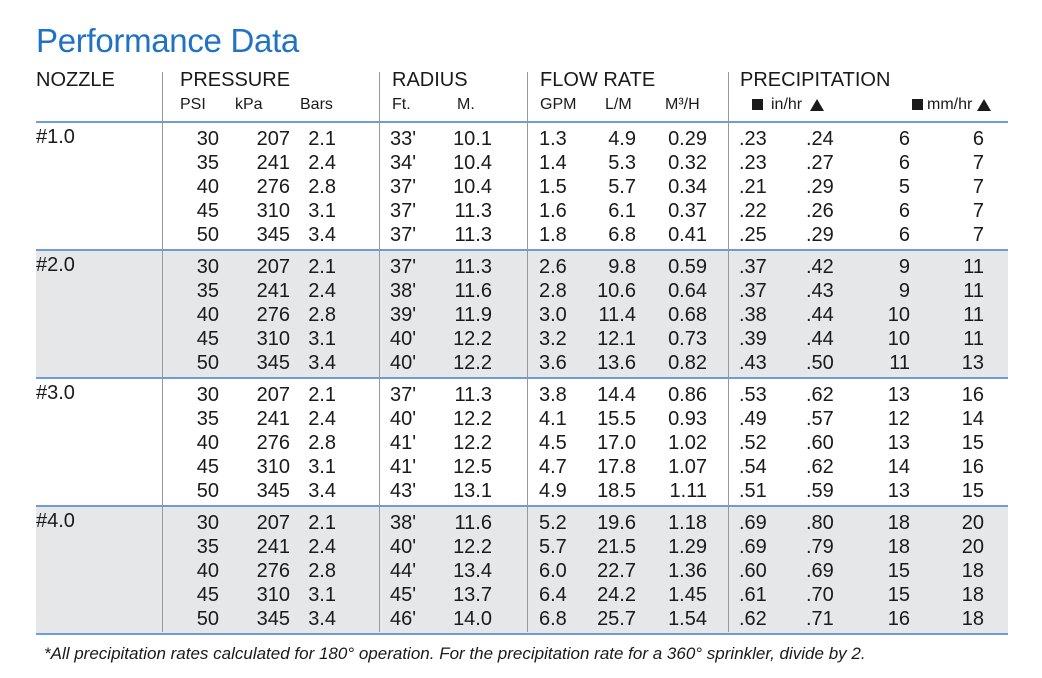 This screenshot has height=678, width=1042. What do you see at coordinates (687, 547) in the screenshot?
I see `cell-m3h: 1.29` at bounding box center [687, 547].